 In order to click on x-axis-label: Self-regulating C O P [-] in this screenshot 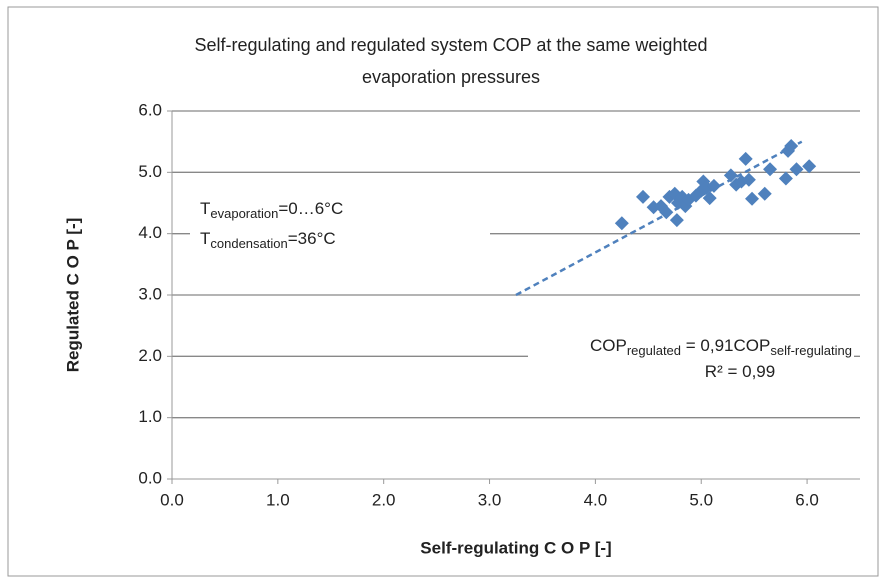, I will do `click(515, 547)`.